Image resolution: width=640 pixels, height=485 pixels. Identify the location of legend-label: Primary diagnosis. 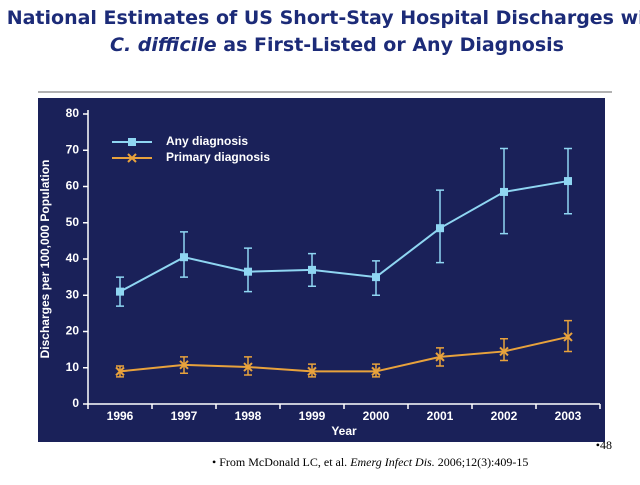
(218, 157).